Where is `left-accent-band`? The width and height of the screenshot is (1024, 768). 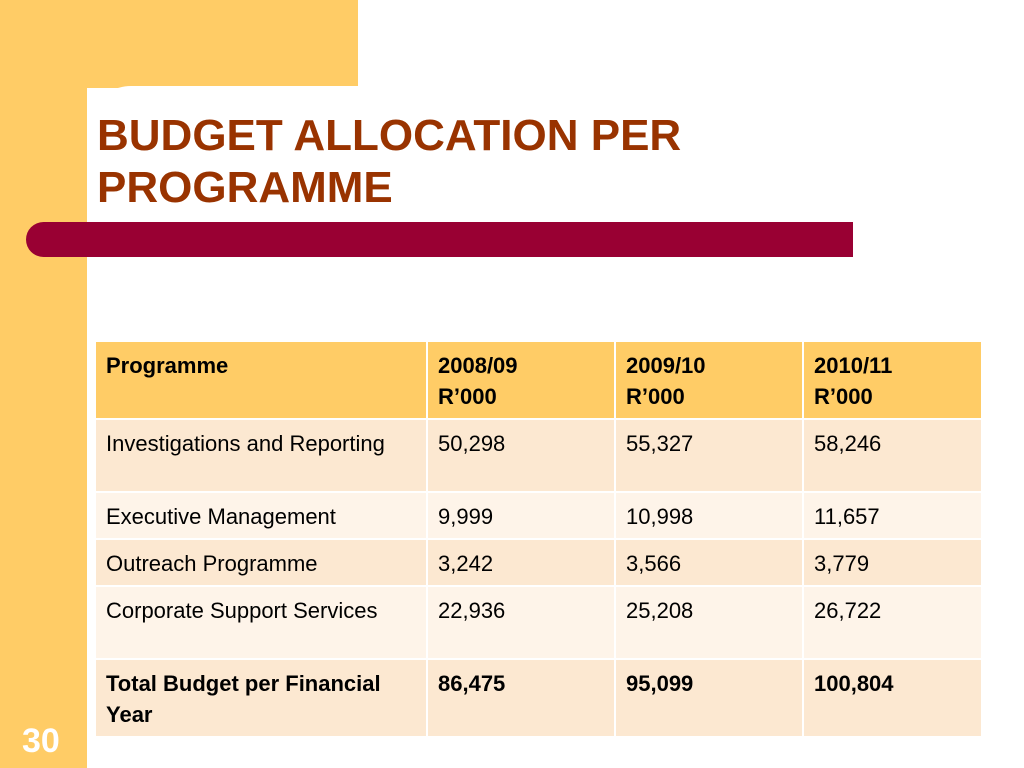 left-accent-band is located at coordinates (43, 384).